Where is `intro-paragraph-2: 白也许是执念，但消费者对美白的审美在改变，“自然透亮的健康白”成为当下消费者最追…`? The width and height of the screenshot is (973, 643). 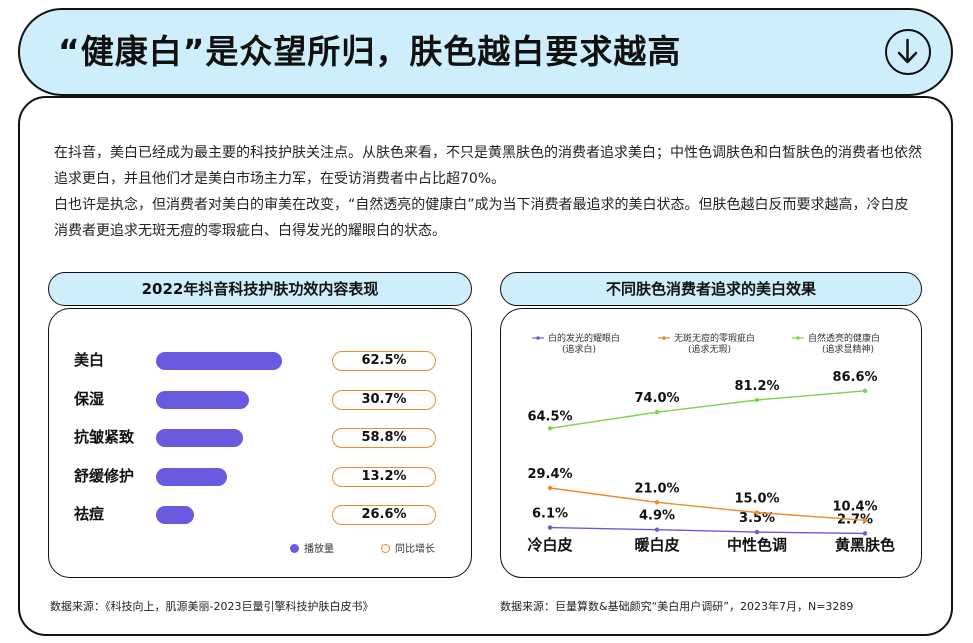 intro-paragraph-2: 白也许是执念，但消费者对美白的审美在改变，“自然透亮的健康白”成为当下消费者最追… is located at coordinates (481, 218).